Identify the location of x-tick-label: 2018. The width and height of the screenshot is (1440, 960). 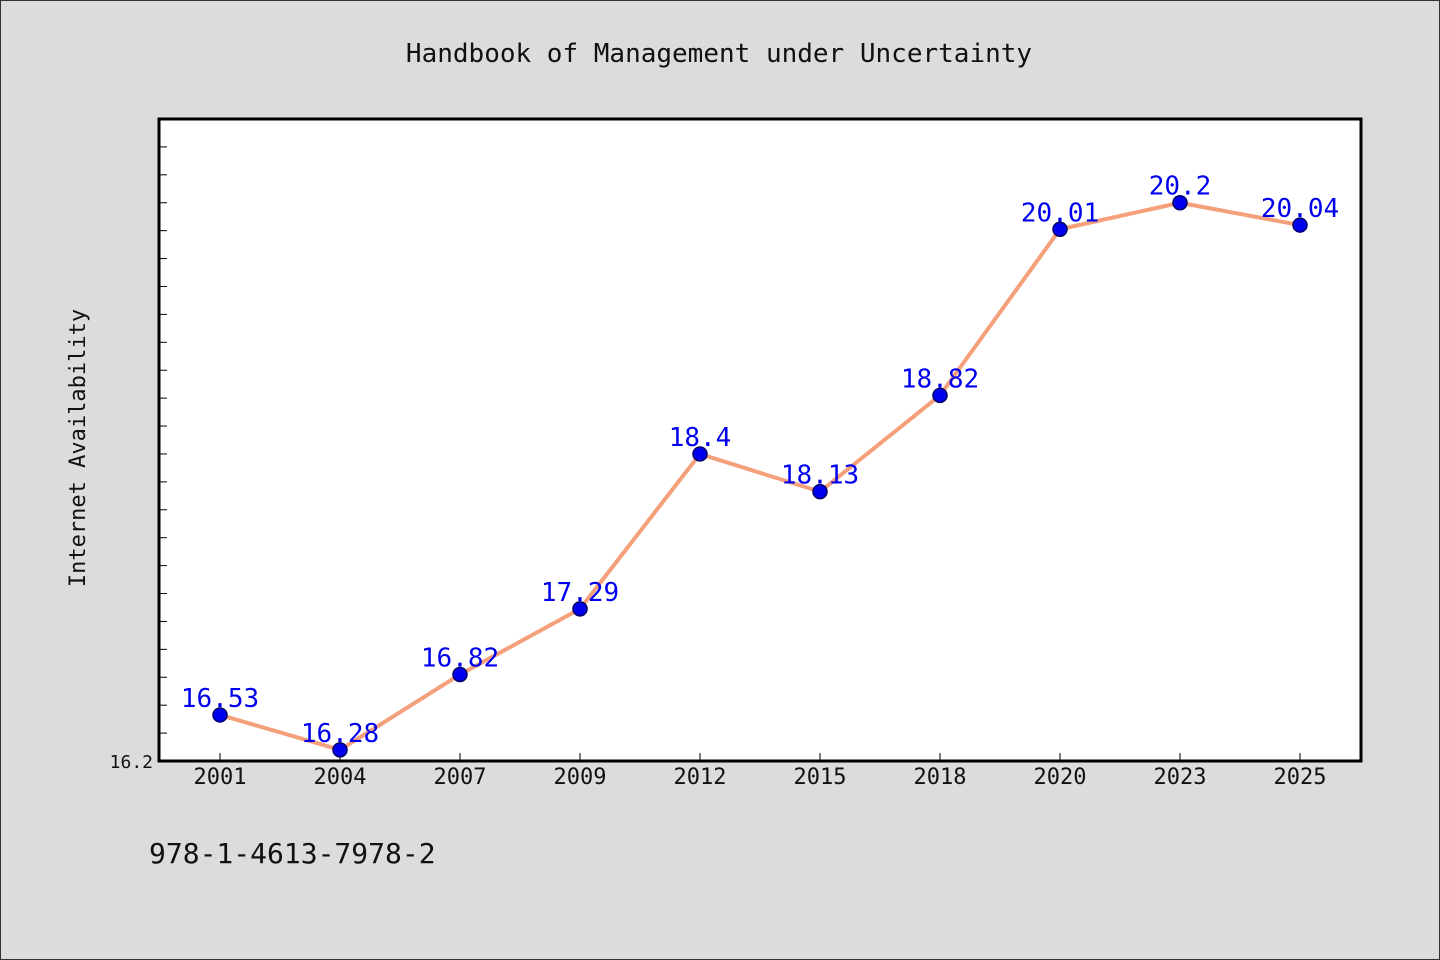
(940, 777).